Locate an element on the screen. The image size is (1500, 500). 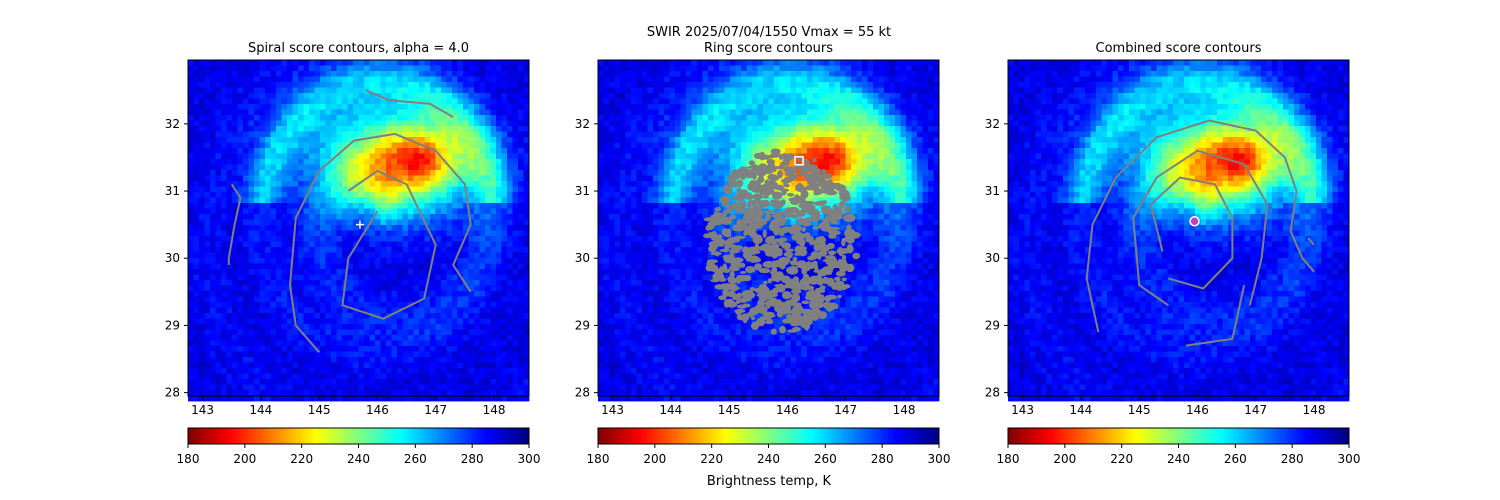
figure-title: SWIR 2025/07/04/1550 Vmax = 55 kt is located at coordinates (769, 32).